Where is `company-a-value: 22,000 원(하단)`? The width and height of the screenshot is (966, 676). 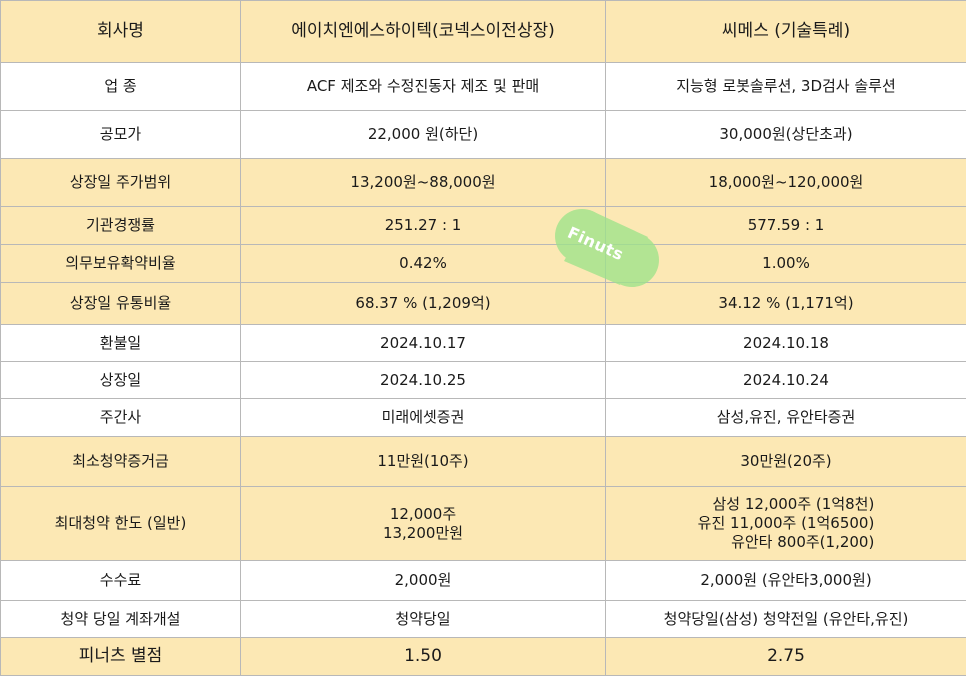 company-a-value: 22,000 원(하단) is located at coordinates (423, 134).